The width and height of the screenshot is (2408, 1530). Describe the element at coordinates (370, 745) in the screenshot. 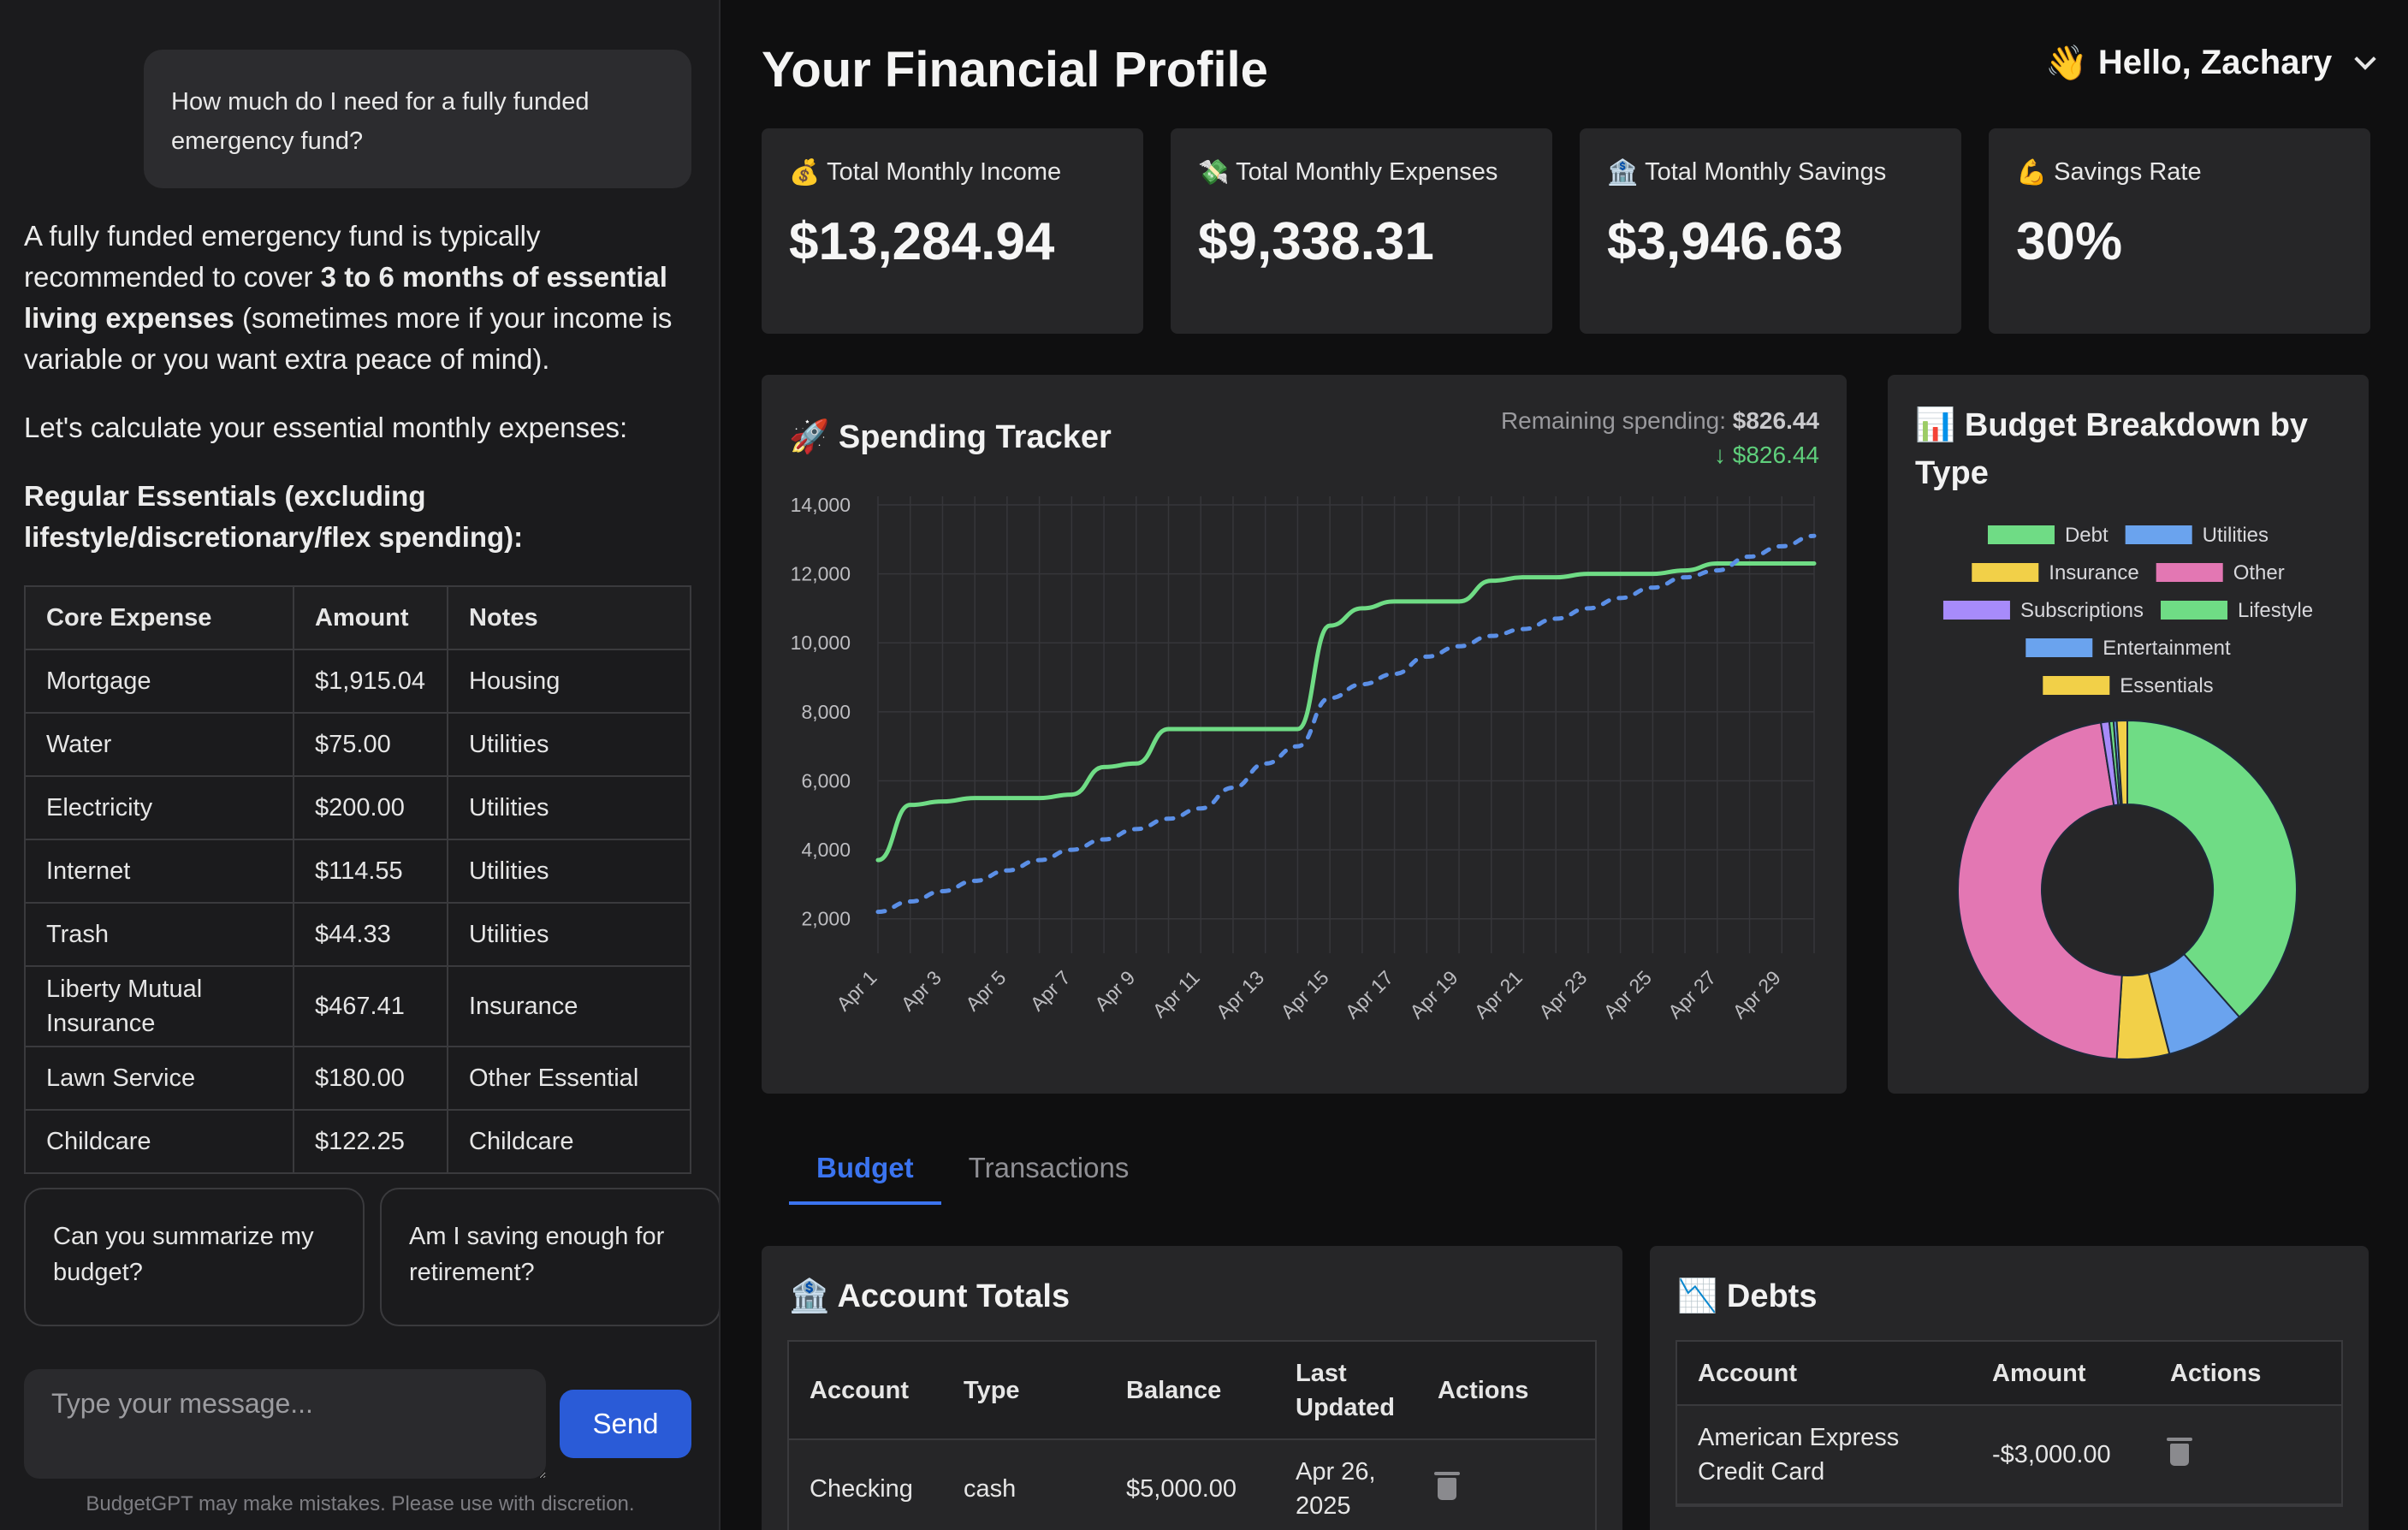

I see `expense-amount: $75.00` at that location.